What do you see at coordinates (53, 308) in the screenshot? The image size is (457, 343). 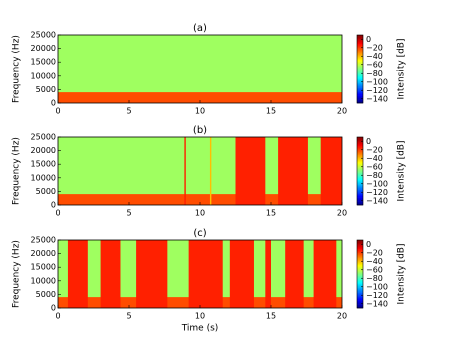 I see `y-tick-label: 0` at bounding box center [53, 308].